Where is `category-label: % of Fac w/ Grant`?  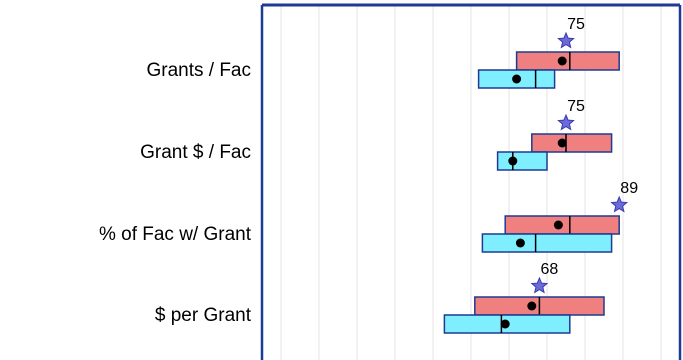
category-label: % of Fac w/ Grant is located at coordinates (175, 234).